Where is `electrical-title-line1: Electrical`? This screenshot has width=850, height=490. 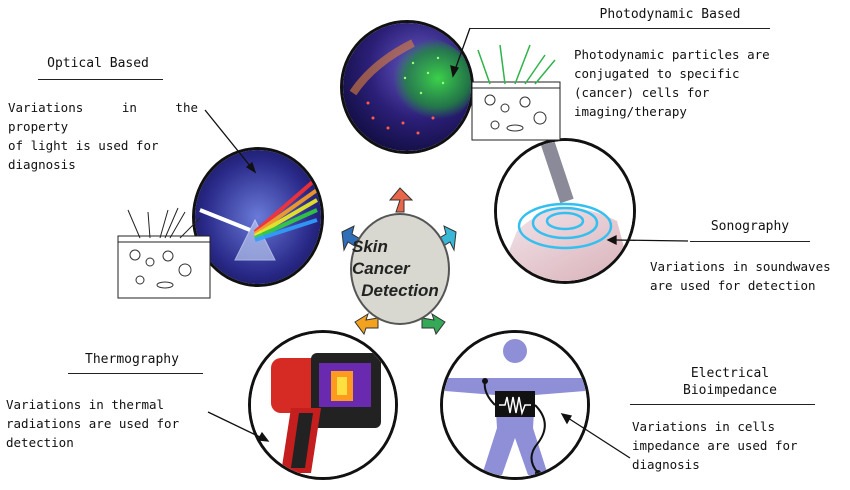 electrical-title-line1: Electrical is located at coordinates (730, 373).